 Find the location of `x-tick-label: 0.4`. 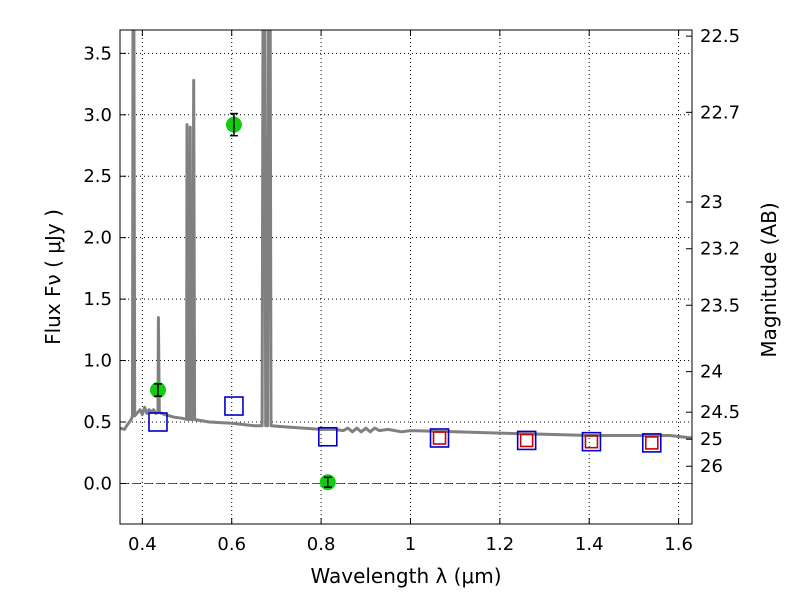

x-tick-label: 0.4 is located at coordinates (142, 544).